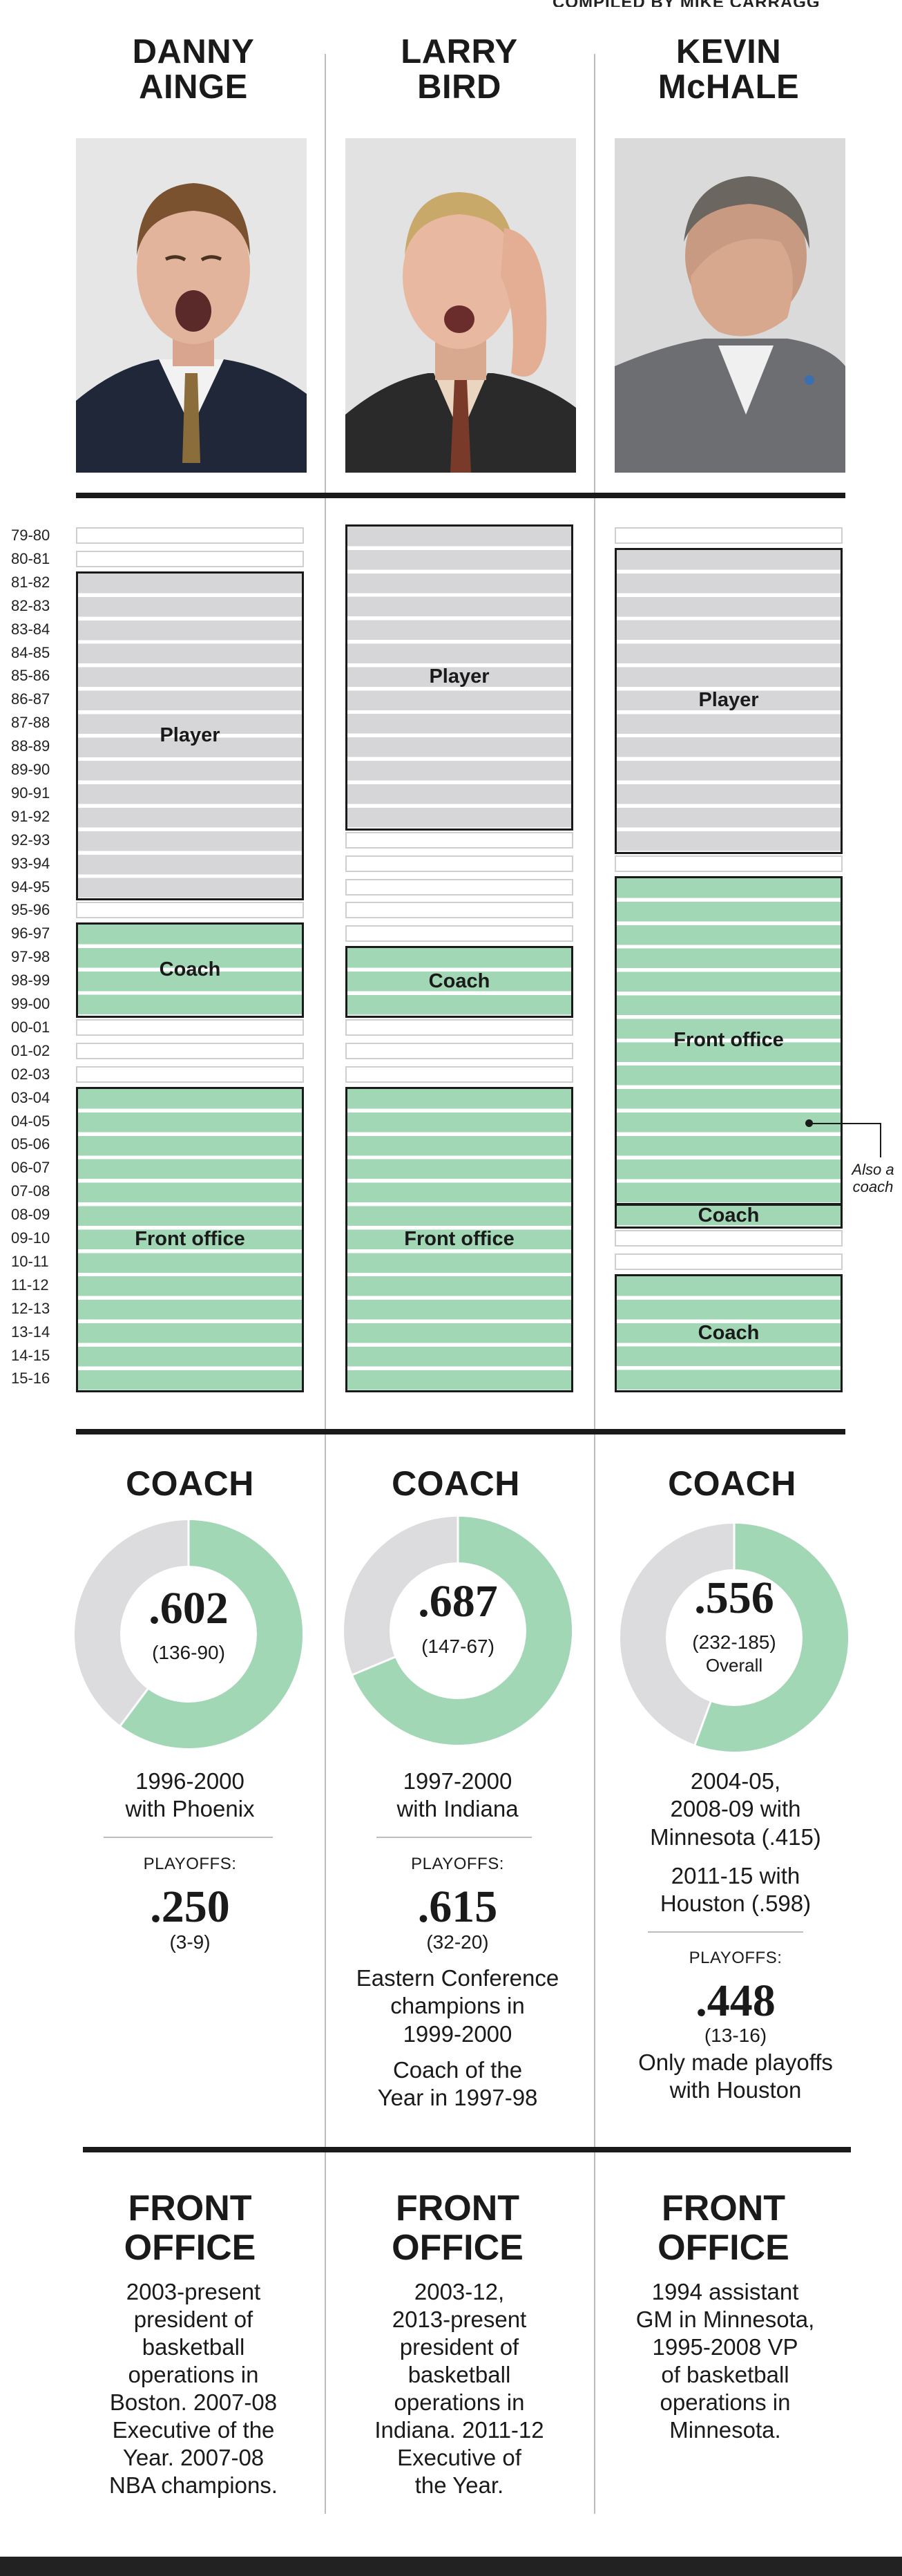 This screenshot has height=2576, width=902. Describe the element at coordinates (454, 1837) in the screenshot. I see `divider` at that location.